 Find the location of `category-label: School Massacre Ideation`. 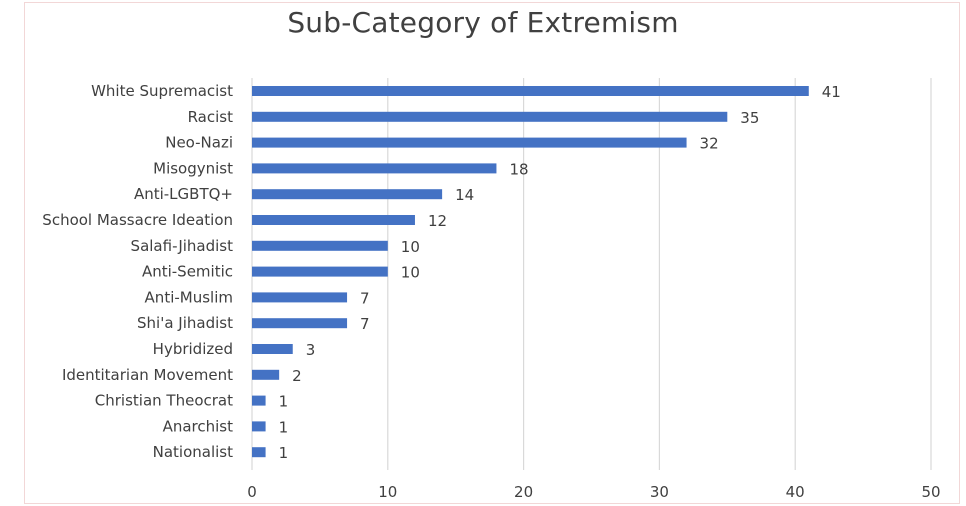

category-label: School Massacre Ideation is located at coordinates (137, 220).